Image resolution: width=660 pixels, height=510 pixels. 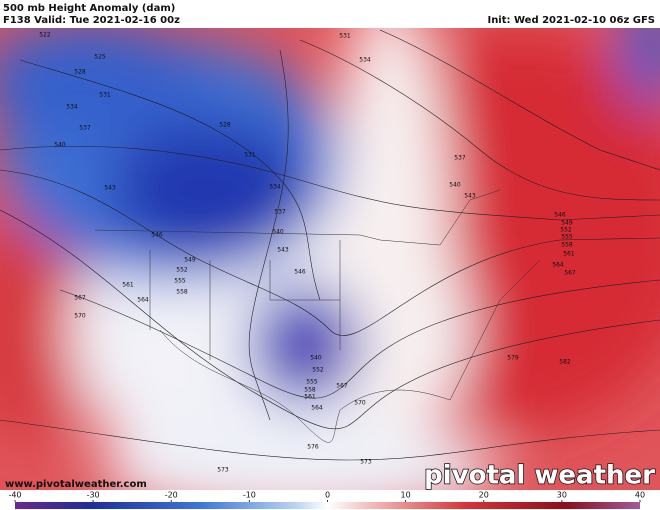 What do you see at coordinates (100, 57) in the screenshot?
I see `contour-label: 525` at bounding box center [100, 57].